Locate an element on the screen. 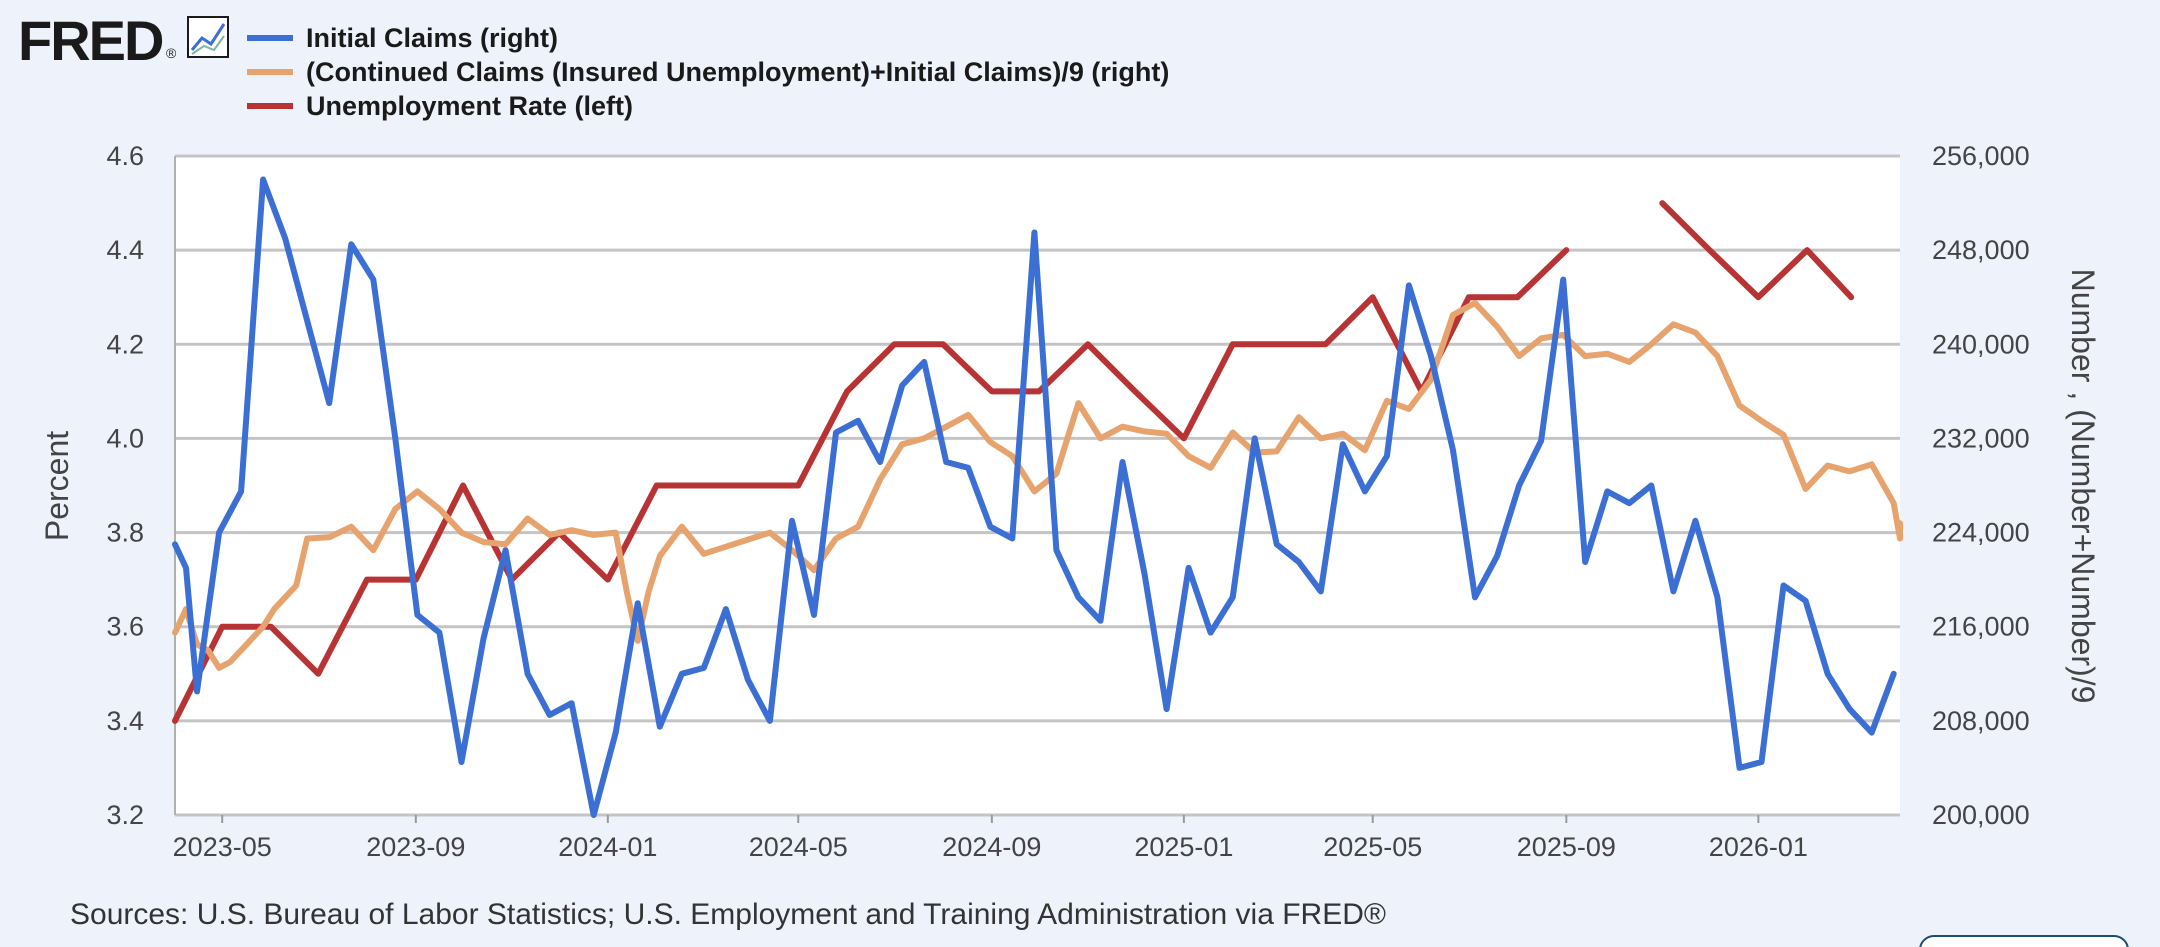 The height and width of the screenshot is (947, 2160). left-tick-label: 4.6 is located at coordinates (125, 156).